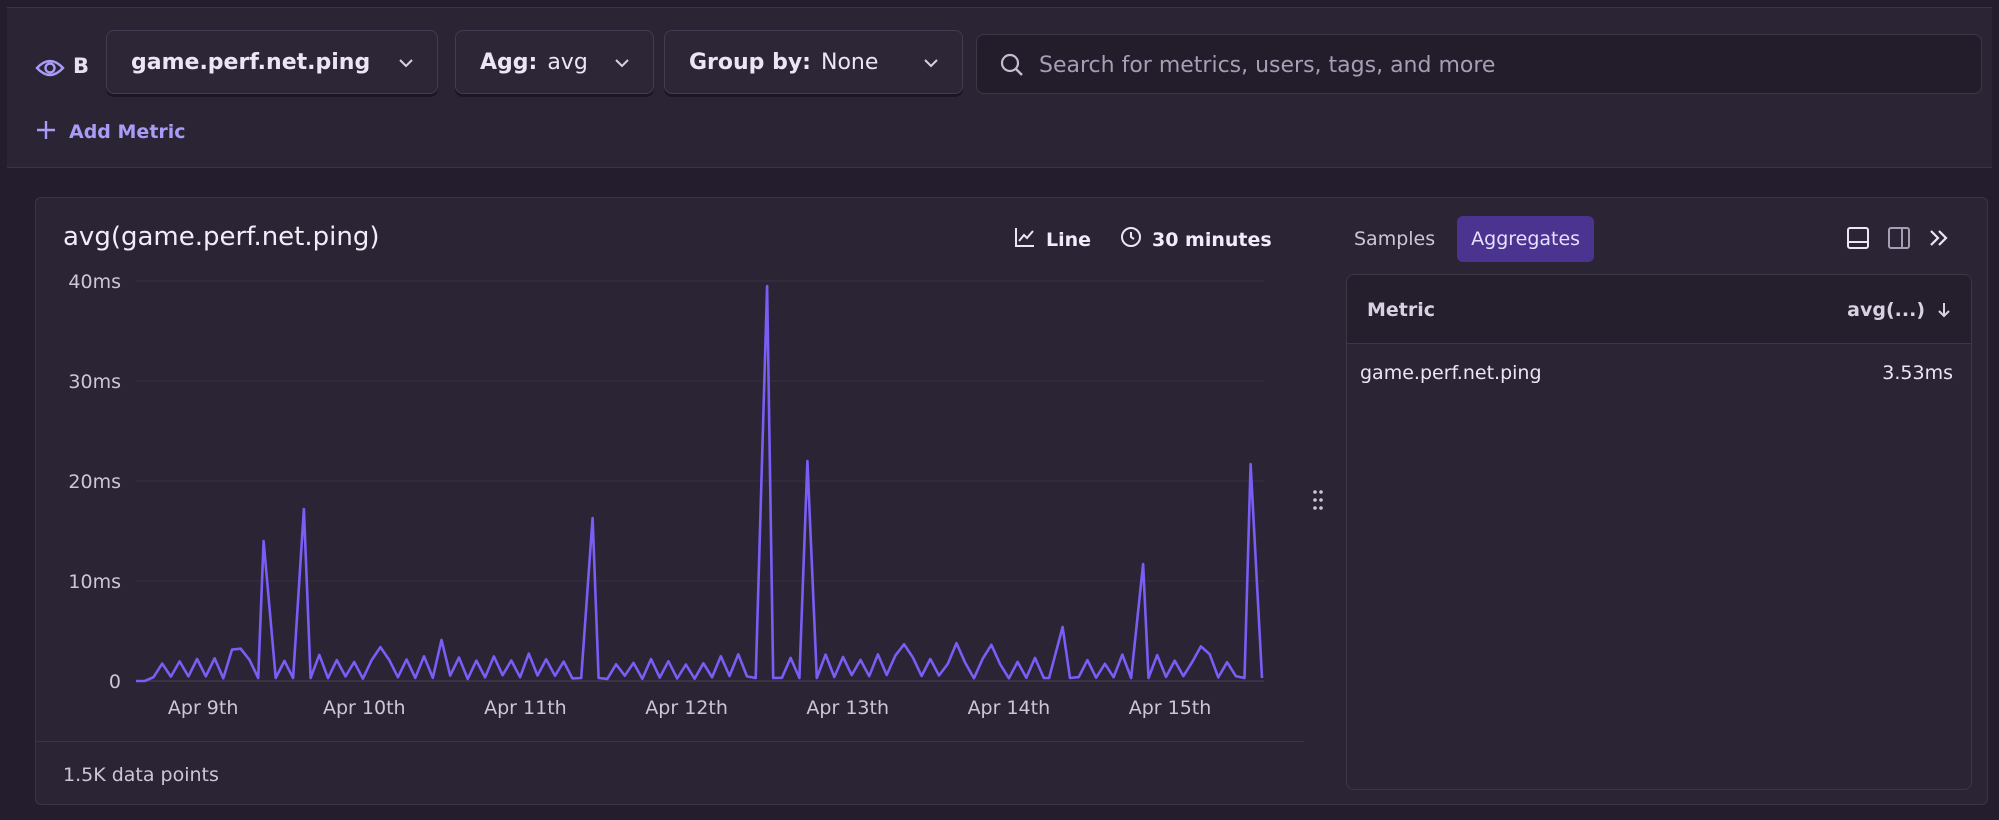 The image size is (1999, 820). What do you see at coordinates (1009, 708) in the screenshot?
I see `x-tick-label: Apr 14th` at bounding box center [1009, 708].